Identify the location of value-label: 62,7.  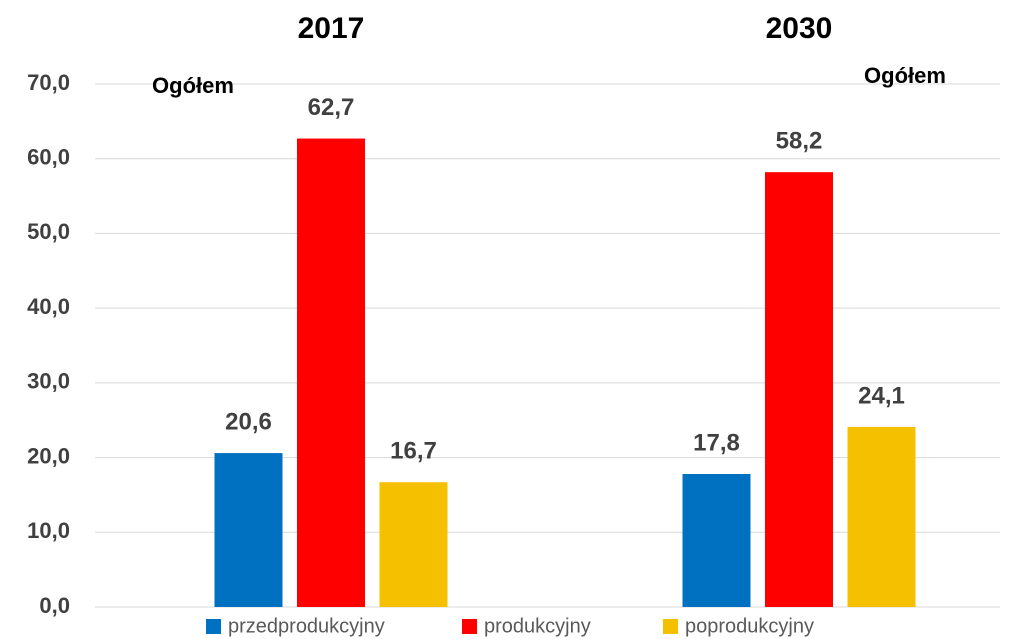
(331, 107).